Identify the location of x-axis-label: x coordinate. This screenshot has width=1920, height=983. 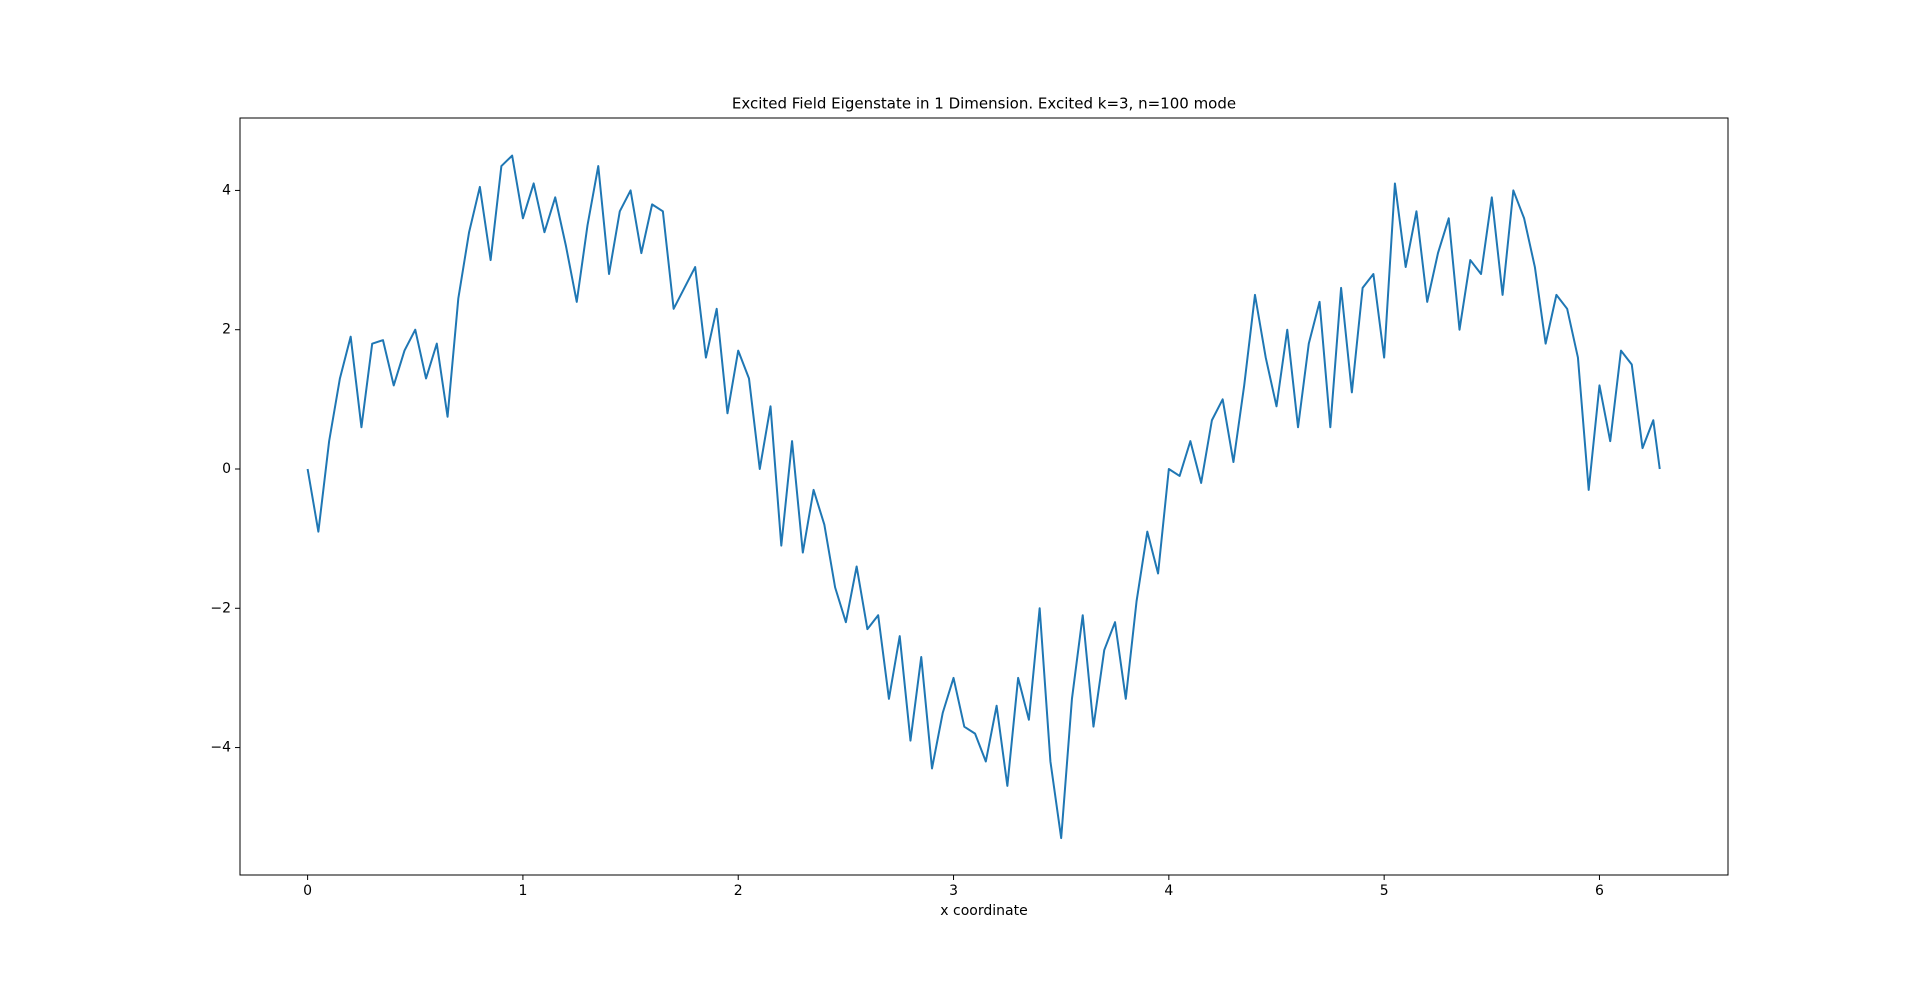
(983, 911).